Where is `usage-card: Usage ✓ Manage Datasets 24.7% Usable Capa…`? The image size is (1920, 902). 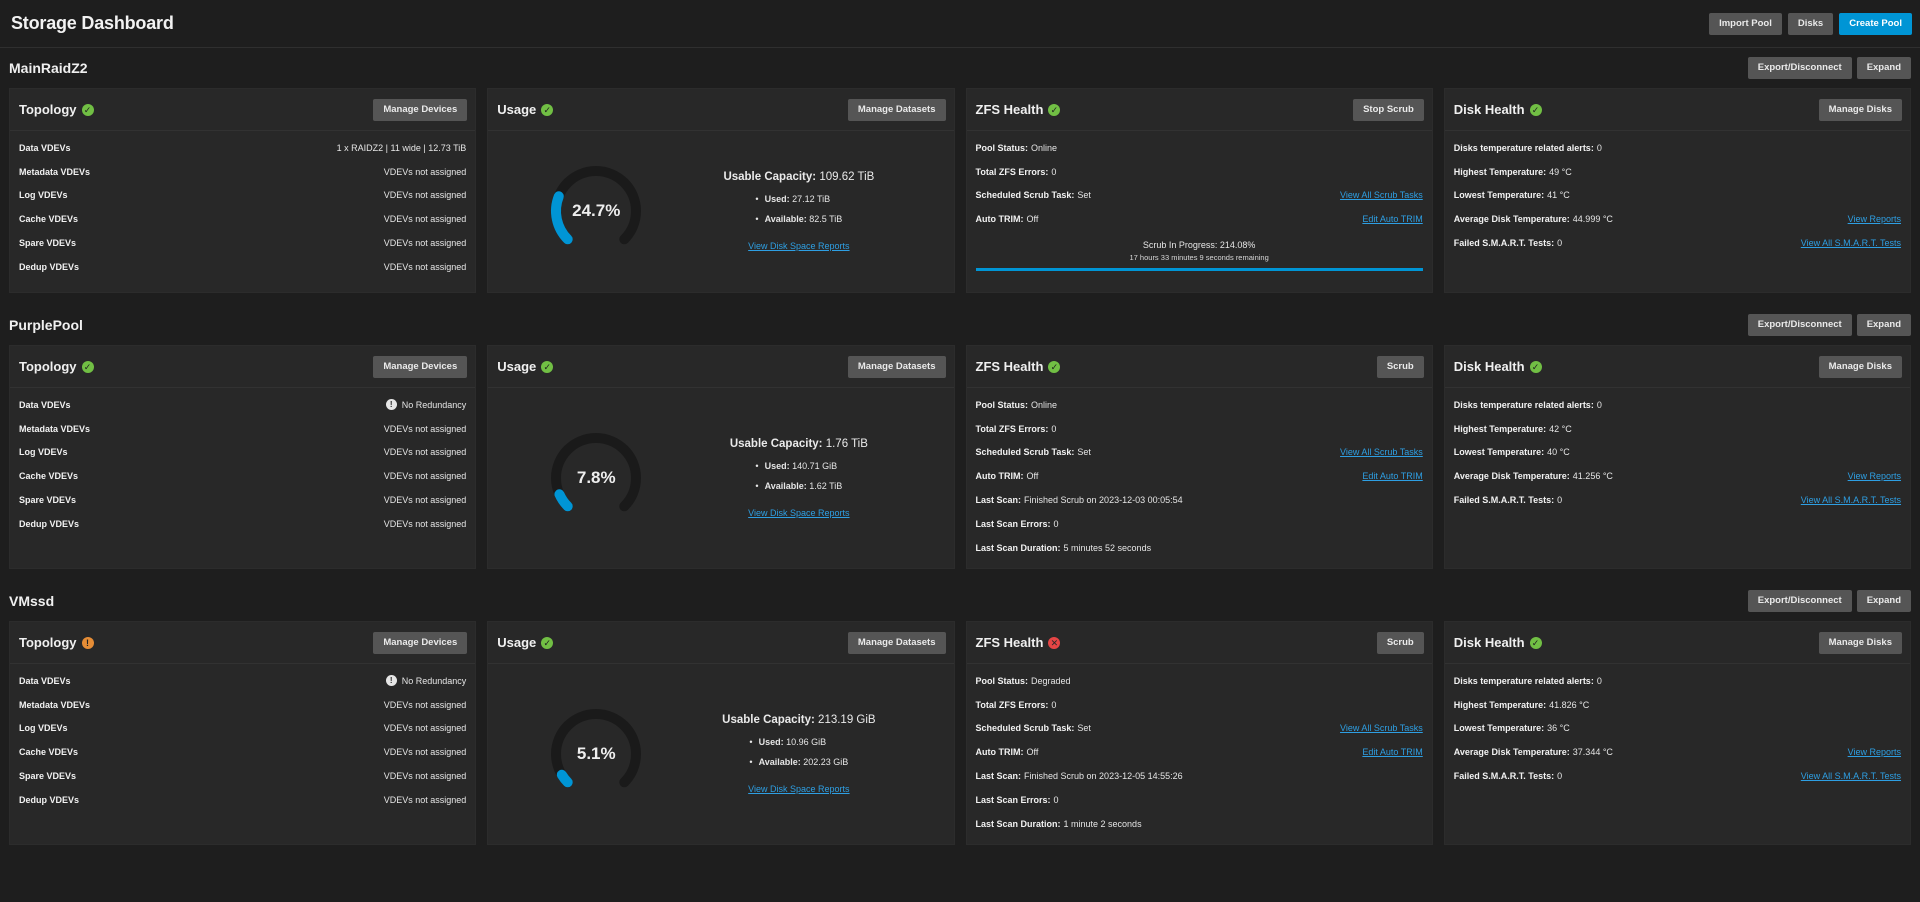 usage-card: Usage ✓ Manage Datasets 24.7% Usable Capa… is located at coordinates (721, 190).